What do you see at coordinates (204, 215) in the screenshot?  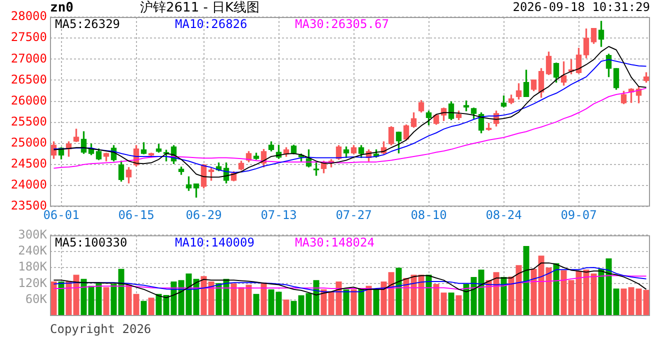 I see `x-tick-label: 06-29` at bounding box center [204, 215].